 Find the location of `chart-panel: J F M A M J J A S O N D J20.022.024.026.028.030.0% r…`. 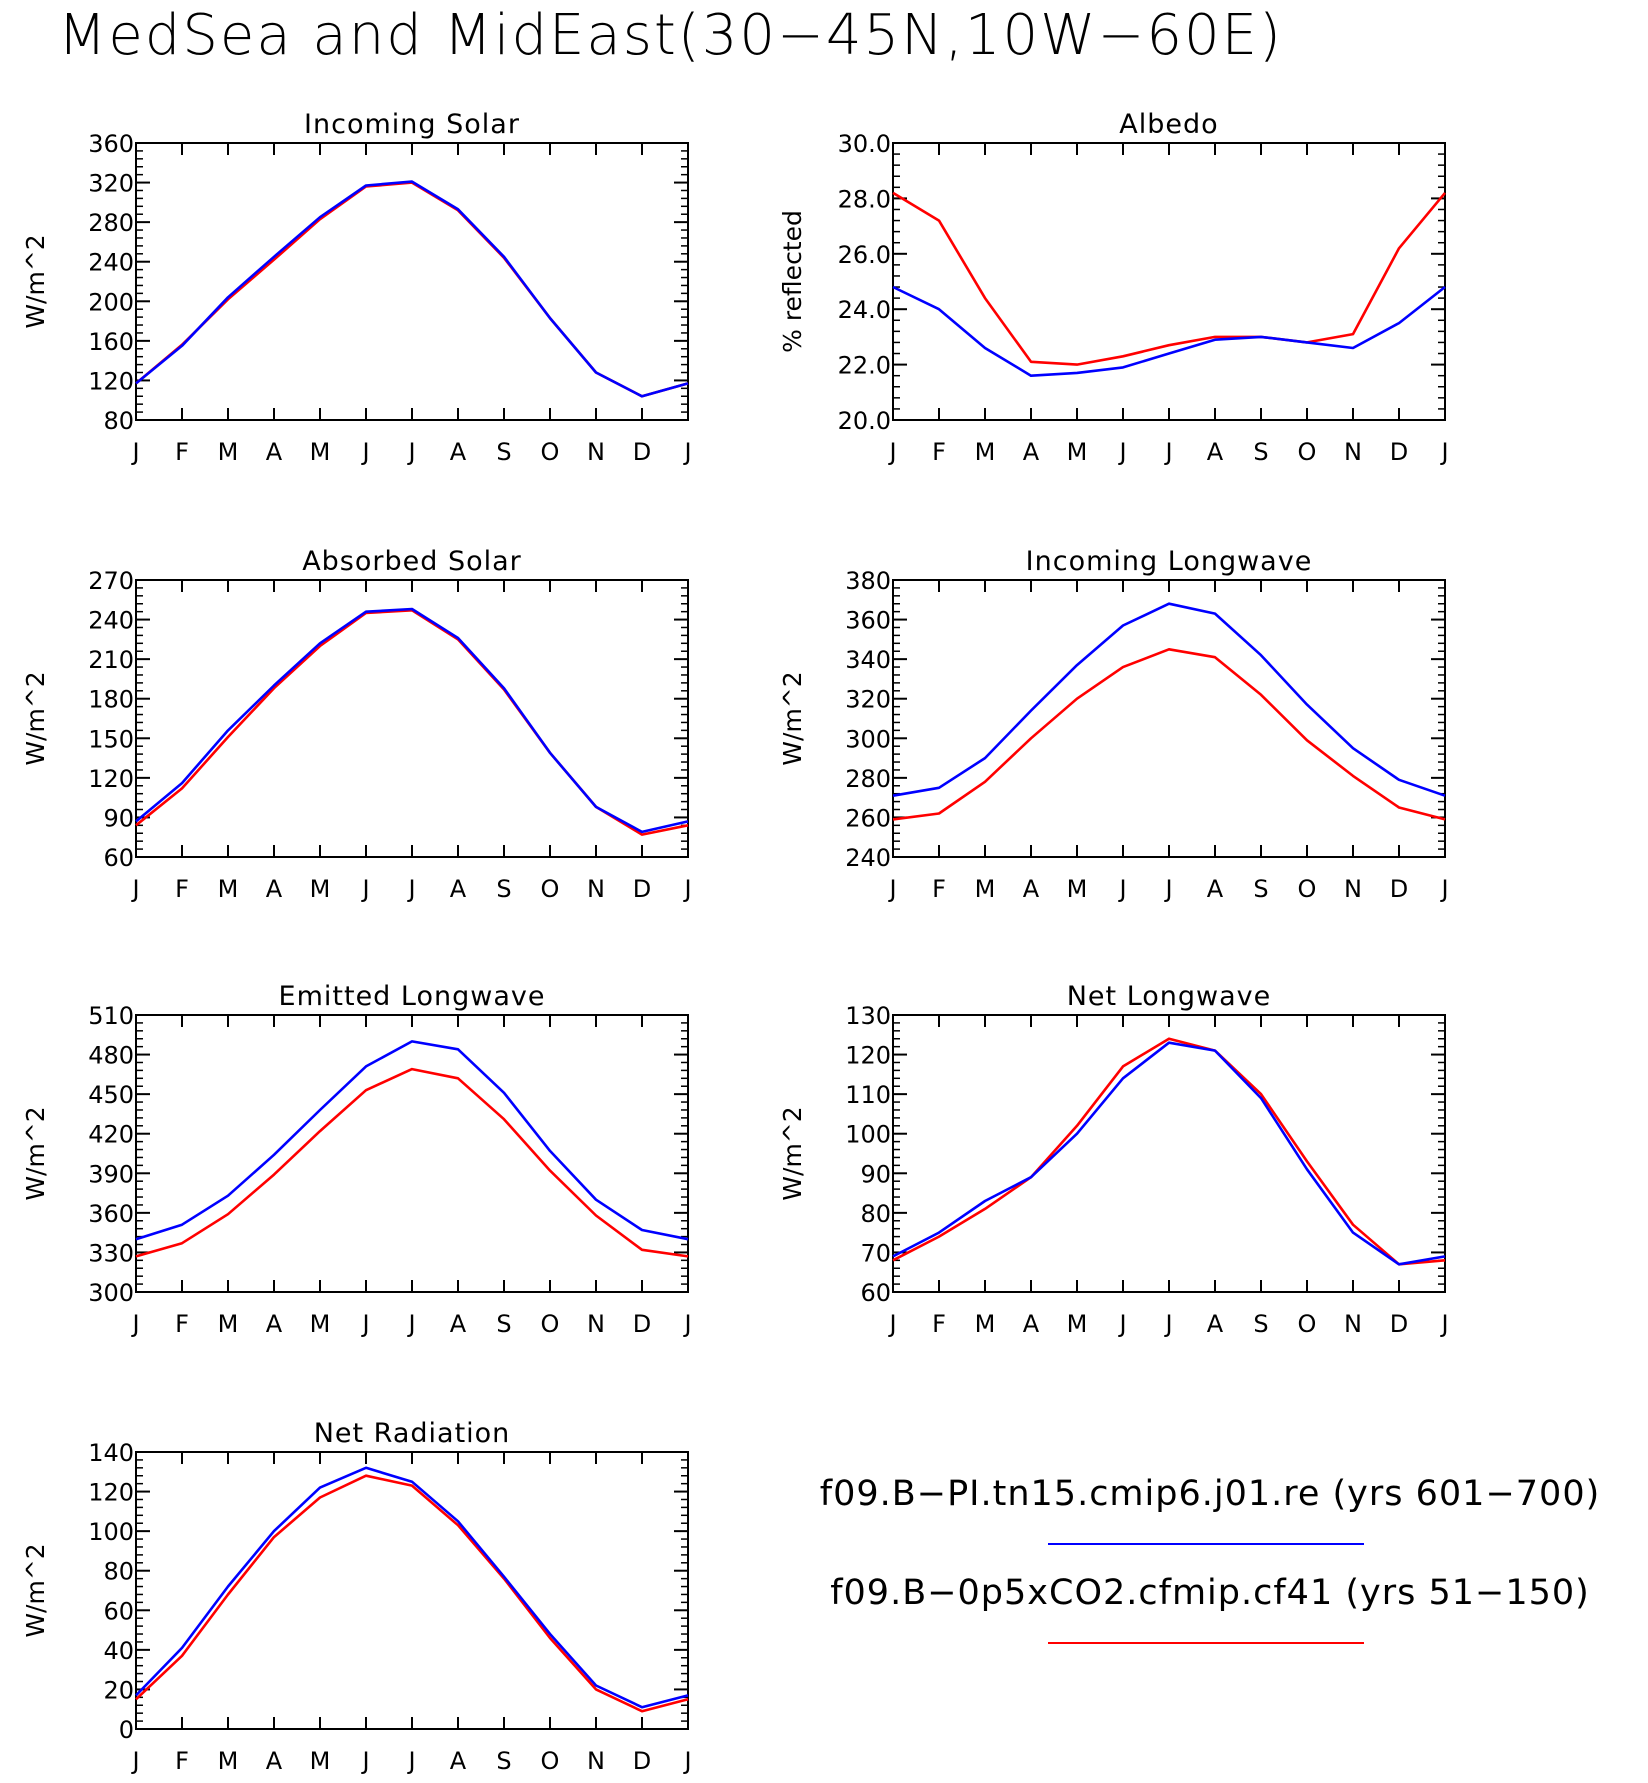

chart-panel: J F M A M J J A S O N D J20.022.024.026.028.030.0% r… is located at coordinates (1113, 287).